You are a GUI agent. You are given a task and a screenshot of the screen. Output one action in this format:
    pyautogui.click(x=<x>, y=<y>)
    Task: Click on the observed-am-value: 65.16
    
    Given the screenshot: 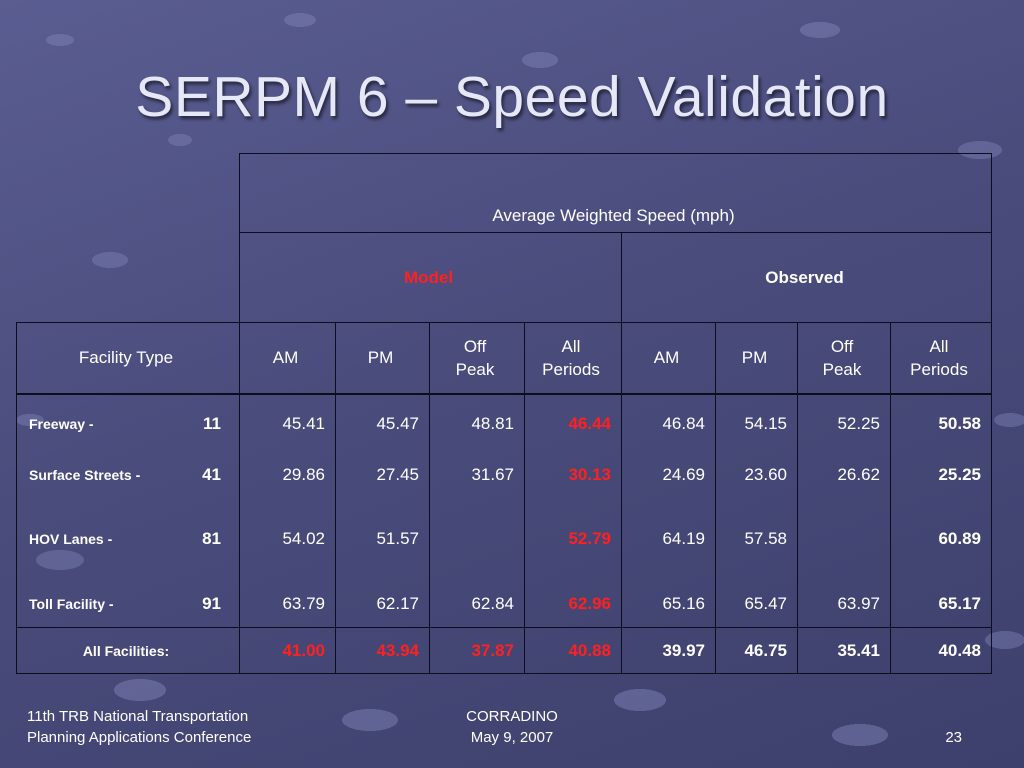 What is the action you would take?
    pyautogui.click(x=668, y=604)
    